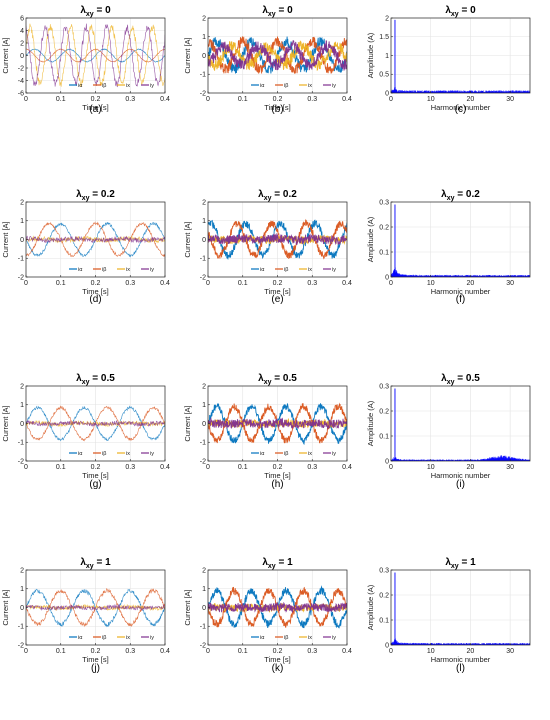 Image resolution: width=550 pixels, height=720 pixels. I want to click on panel-a-ylabel: Current [A], so click(5, 55).